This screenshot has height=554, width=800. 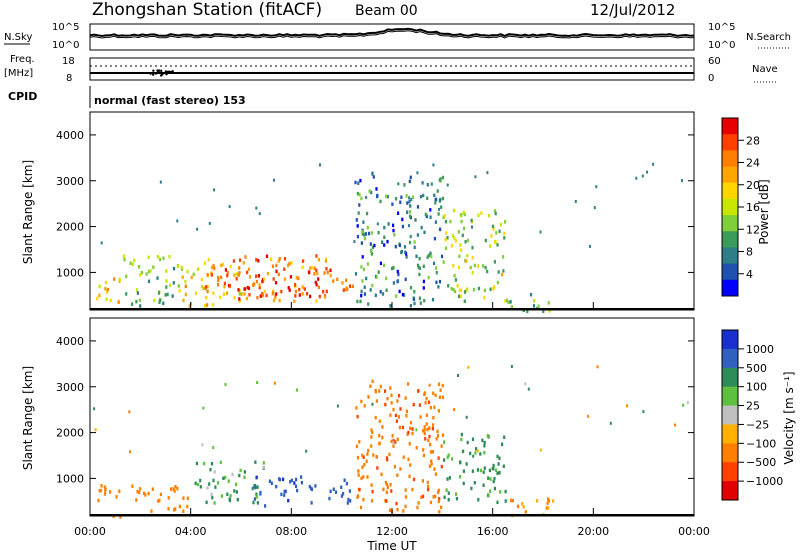 What do you see at coordinates (765, 69) in the screenshot?
I see `nave-label: Nave` at bounding box center [765, 69].